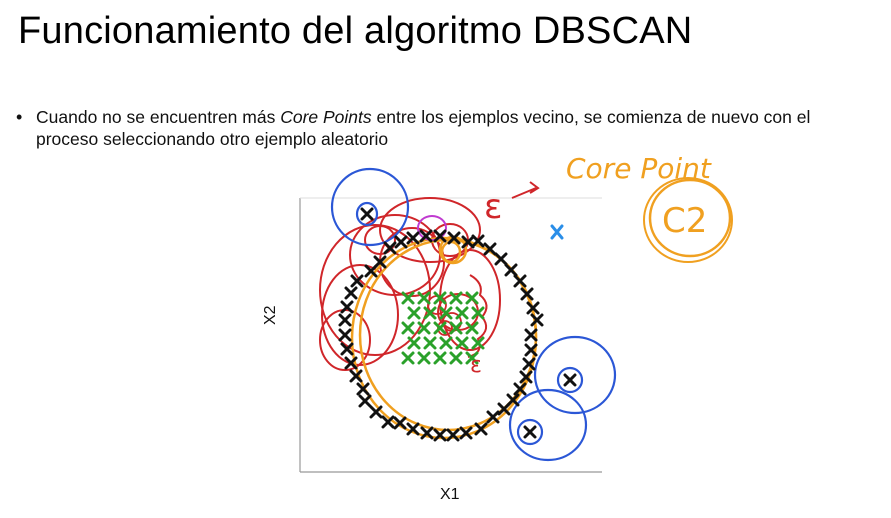 This screenshot has height=518, width=891. I want to click on black-points, so click(457, 324).